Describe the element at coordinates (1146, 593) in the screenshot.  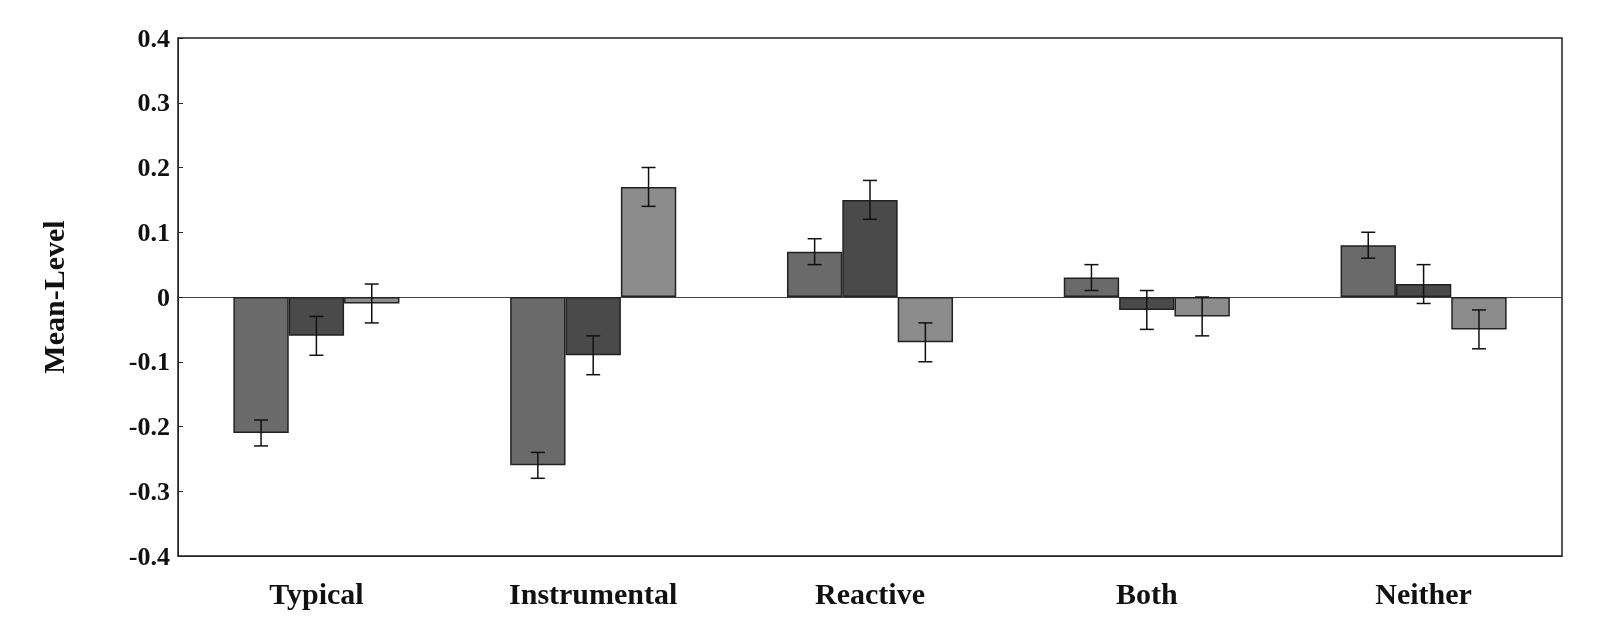
I see `x-tick-label: Both` at that location.